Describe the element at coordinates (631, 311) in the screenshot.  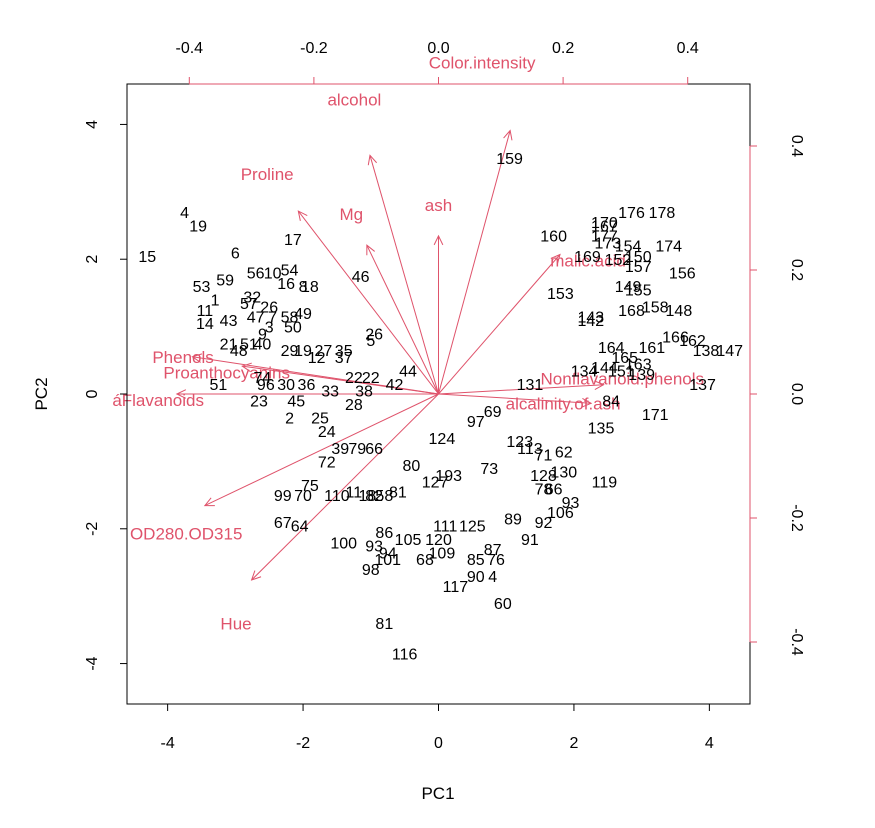
I see `observation-label: 168` at that location.